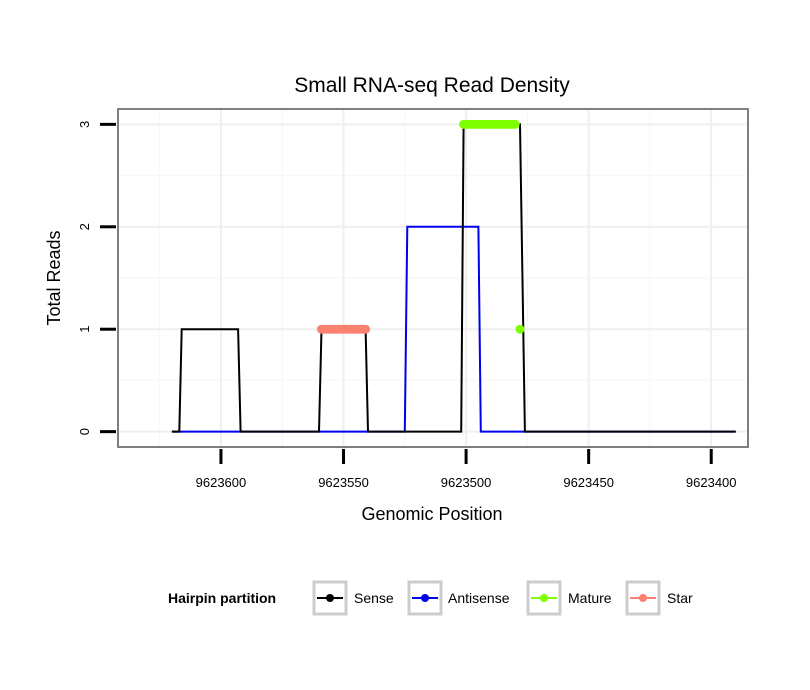 This screenshot has width=810, height=690. I want to click on legend-label: Sense, so click(374, 598).